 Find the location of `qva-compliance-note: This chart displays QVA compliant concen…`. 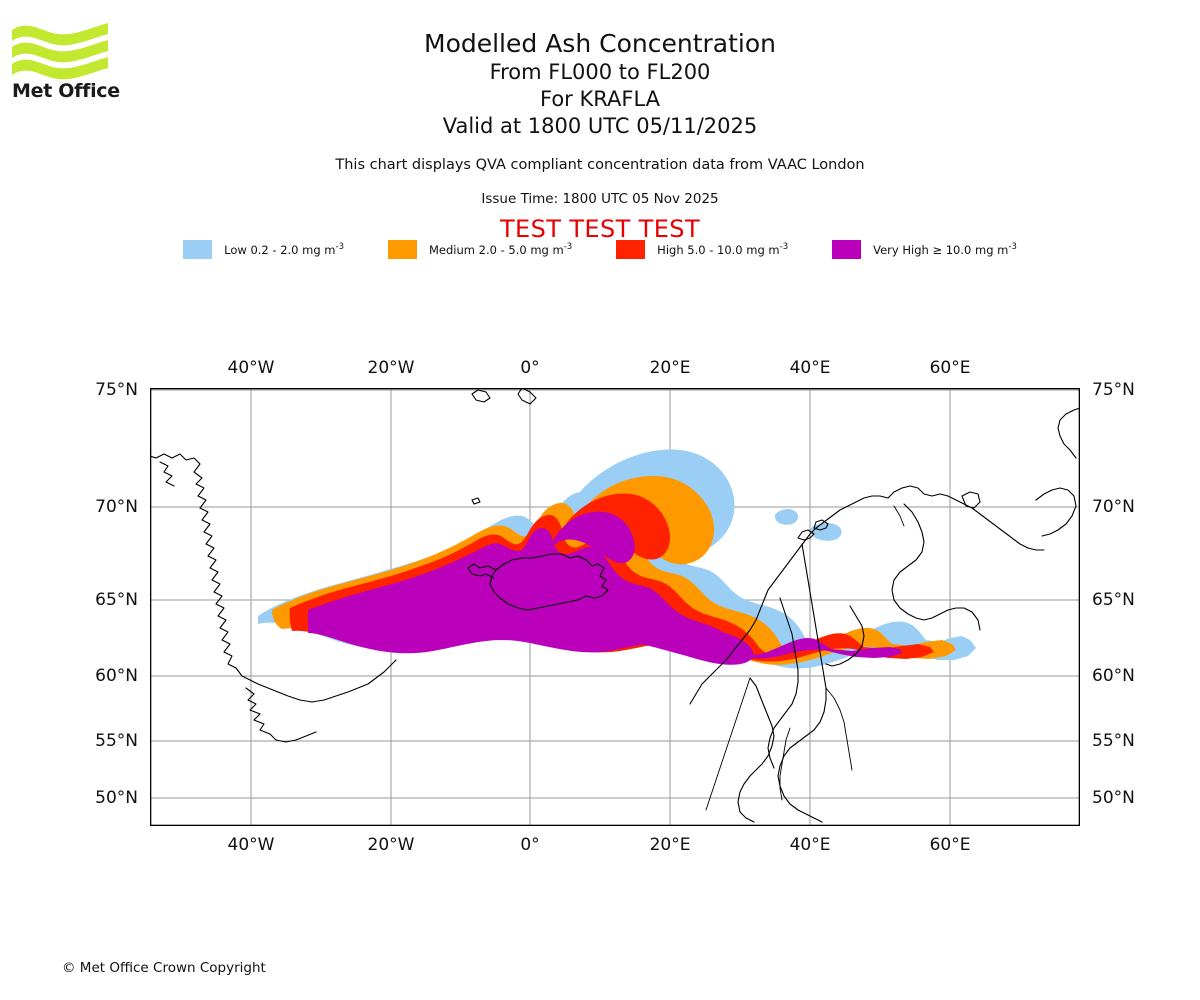

qva-compliance-note: This chart displays QVA compliant concen… is located at coordinates (600, 165).